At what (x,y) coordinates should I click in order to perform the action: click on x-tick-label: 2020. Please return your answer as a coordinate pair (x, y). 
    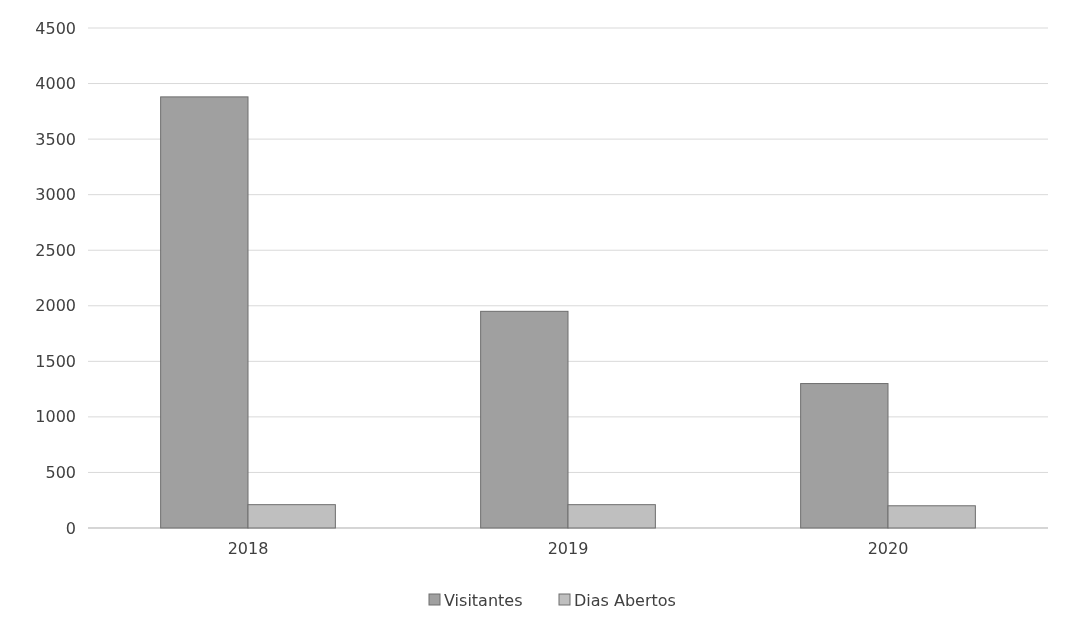
    Looking at the image, I should click on (888, 548).